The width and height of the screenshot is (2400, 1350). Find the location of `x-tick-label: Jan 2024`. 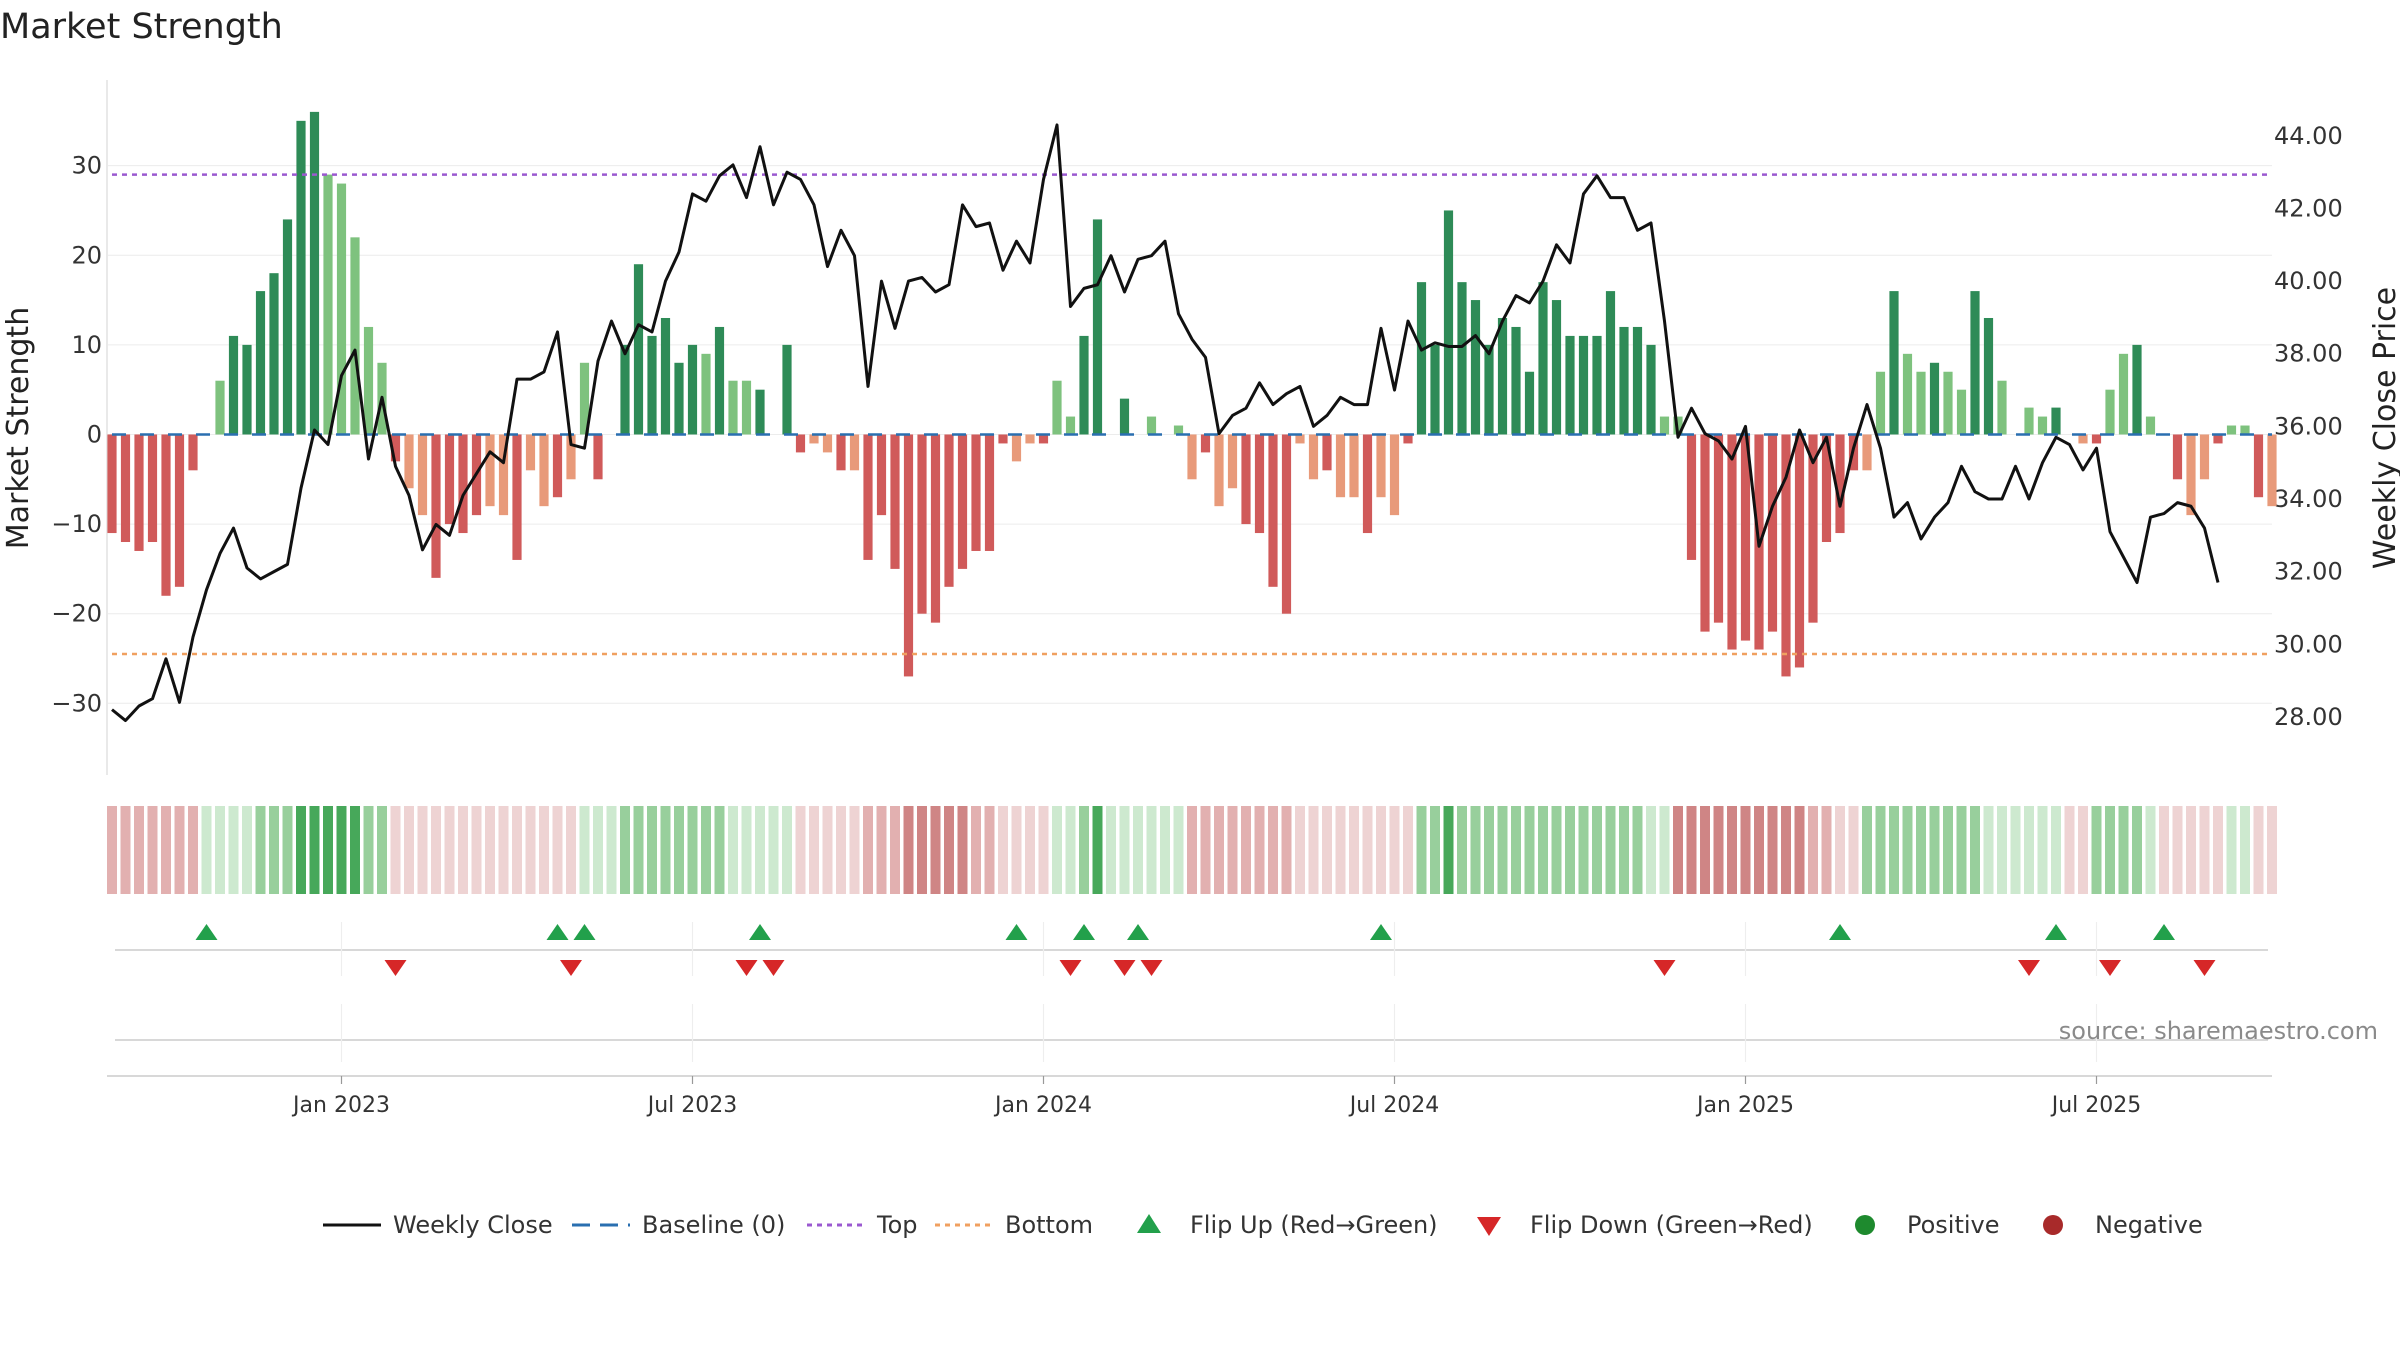

x-tick-label: Jan 2024 is located at coordinates (1042, 1105).